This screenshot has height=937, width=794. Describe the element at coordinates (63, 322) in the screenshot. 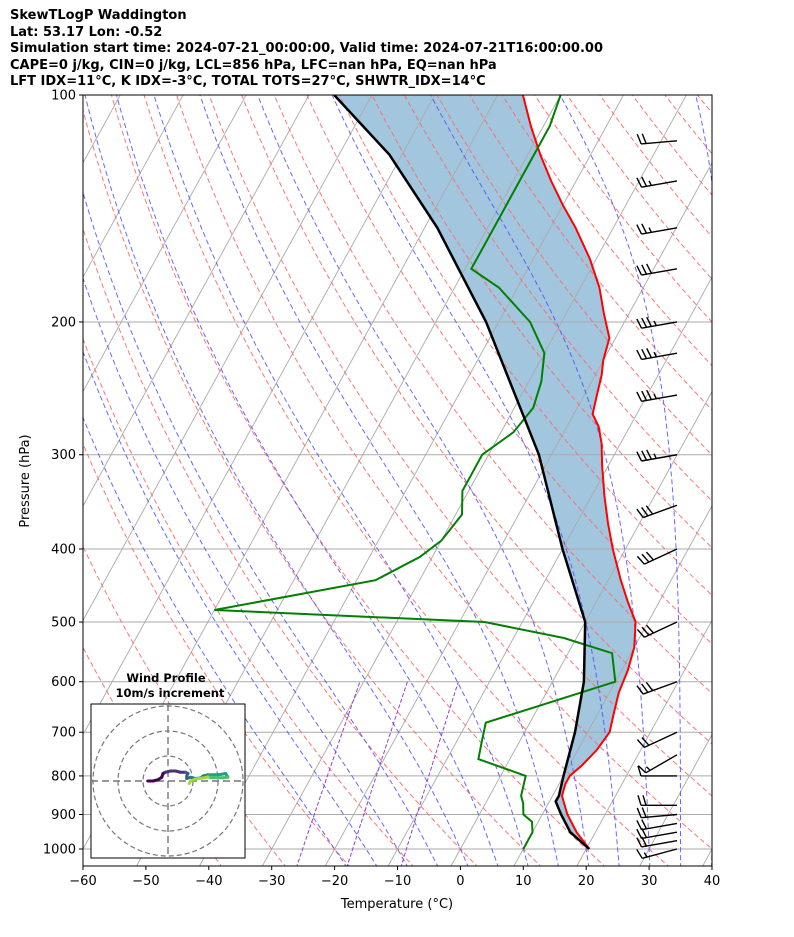

I see `y-tick-label: 200` at that location.